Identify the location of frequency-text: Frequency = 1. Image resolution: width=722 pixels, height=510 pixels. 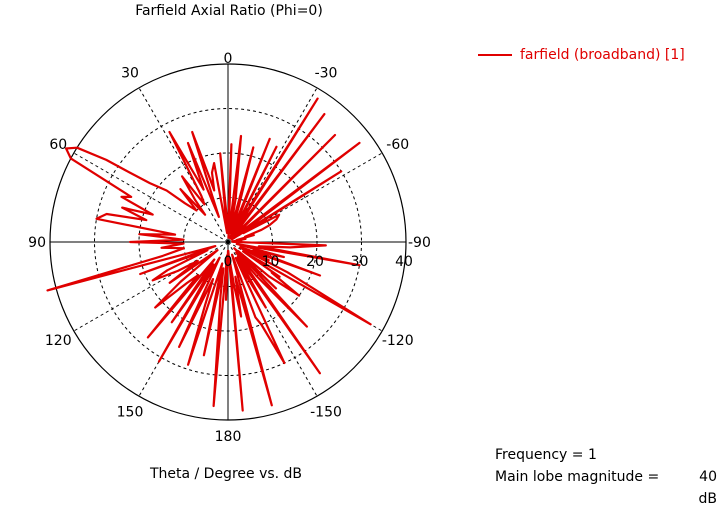
(546, 455).